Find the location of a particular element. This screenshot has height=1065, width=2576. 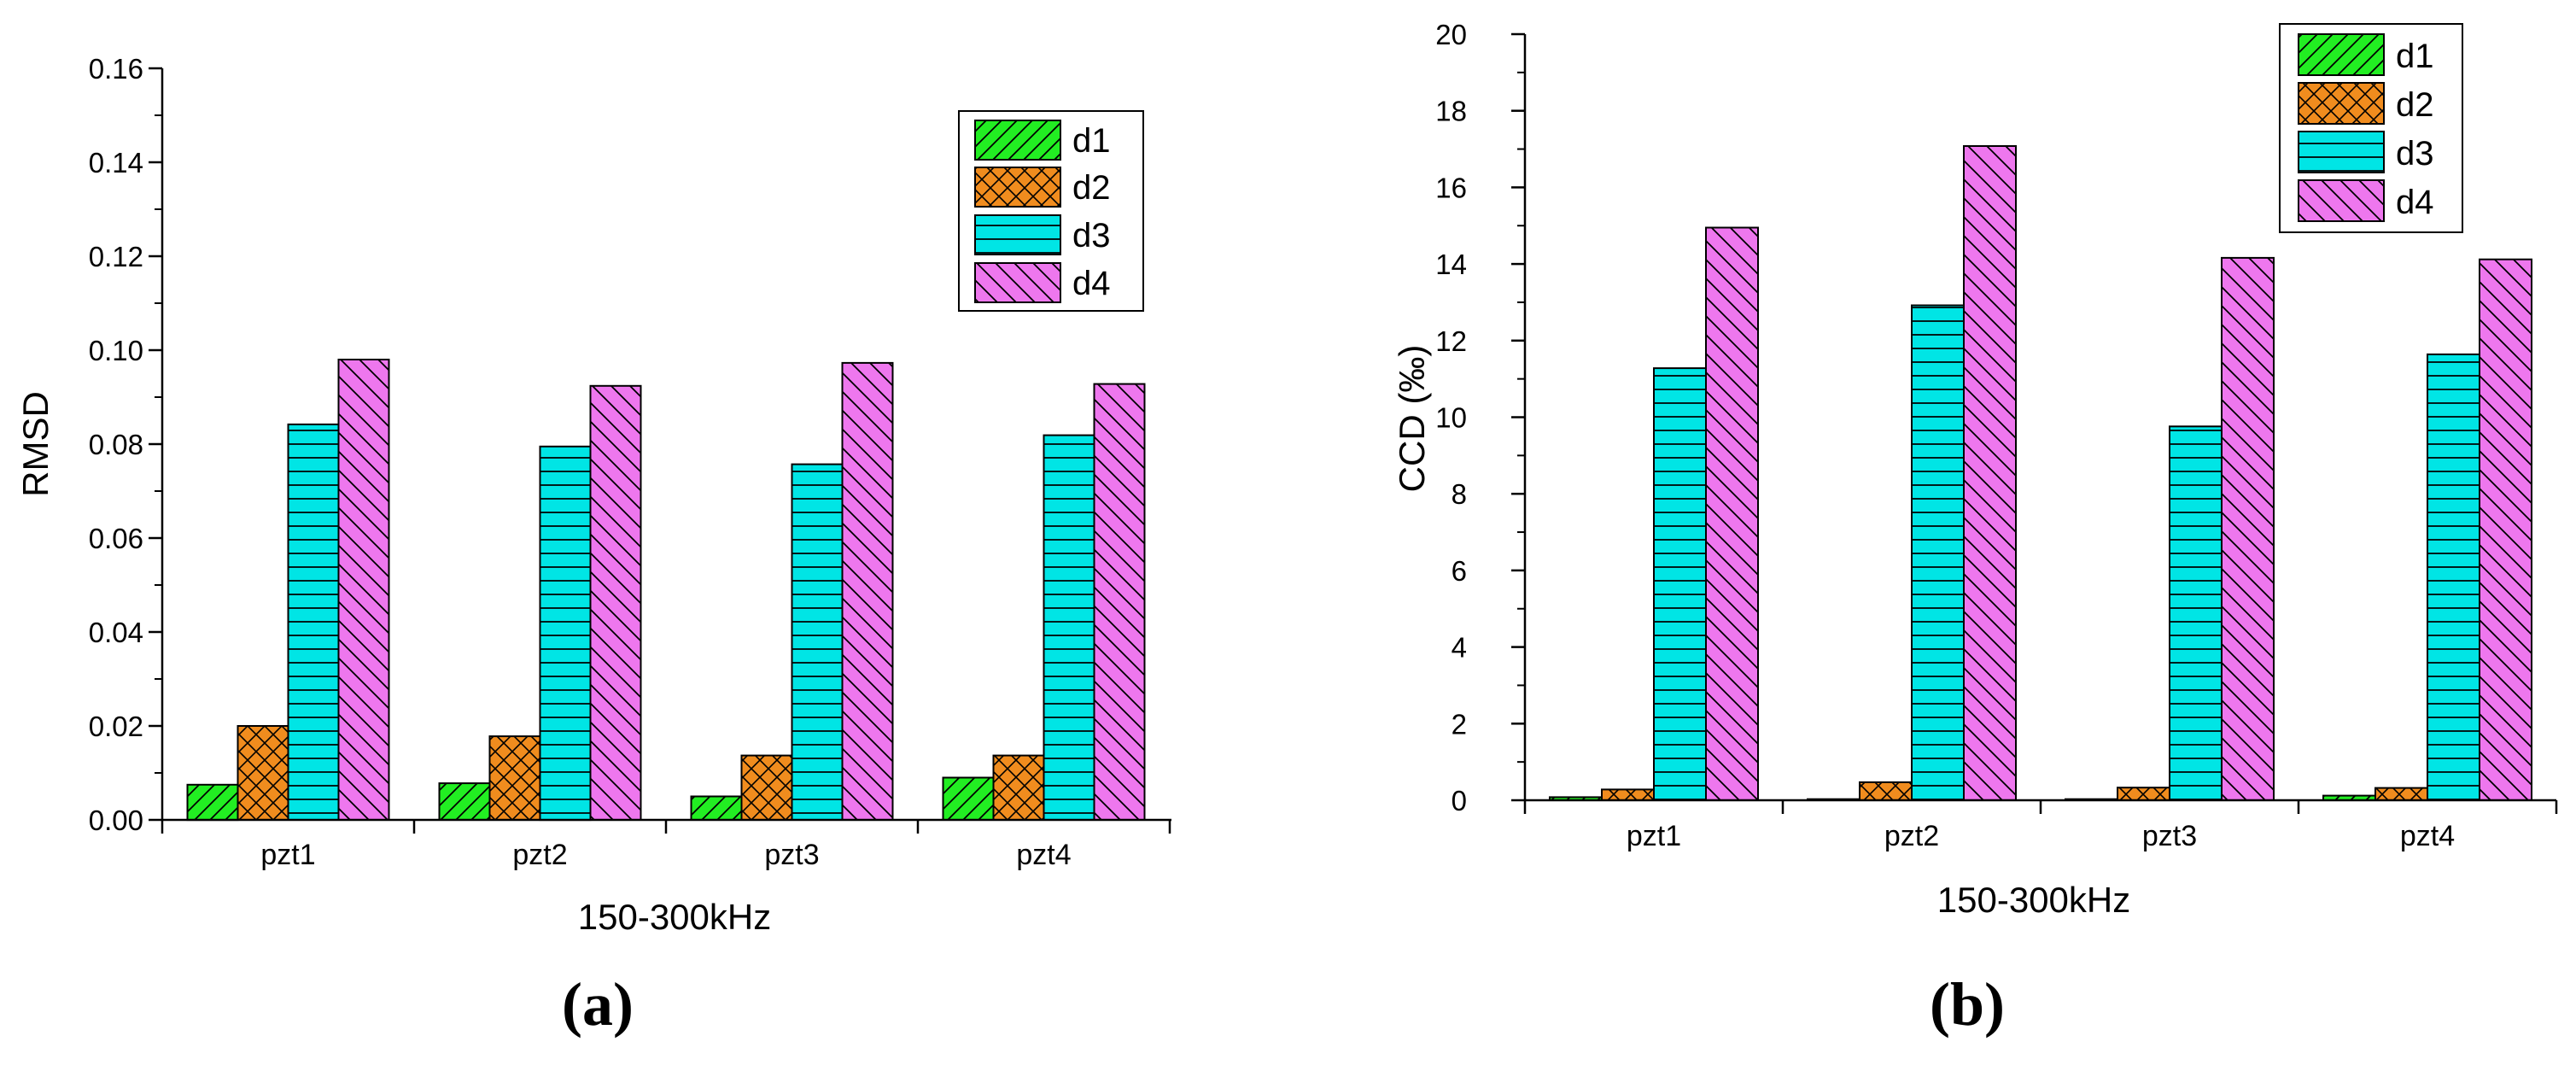

panel-b-bar-d3-pzt2 is located at coordinates (1938, 552).